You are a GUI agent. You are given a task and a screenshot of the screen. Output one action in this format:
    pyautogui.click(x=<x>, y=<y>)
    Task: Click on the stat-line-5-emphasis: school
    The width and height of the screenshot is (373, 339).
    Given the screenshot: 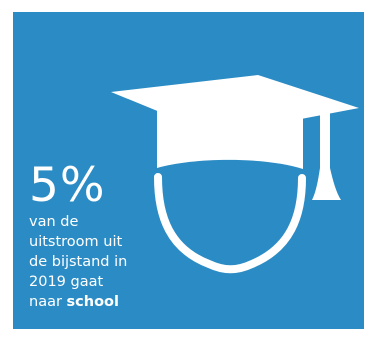 What is the action you would take?
    pyautogui.click(x=92, y=302)
    